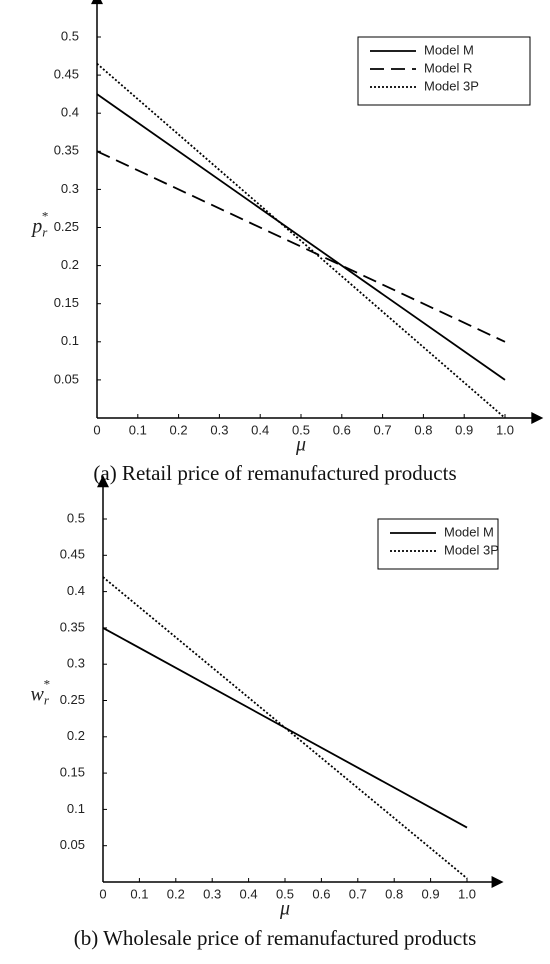  I want to click on y-axis-label: pr*, so click(39, 223).